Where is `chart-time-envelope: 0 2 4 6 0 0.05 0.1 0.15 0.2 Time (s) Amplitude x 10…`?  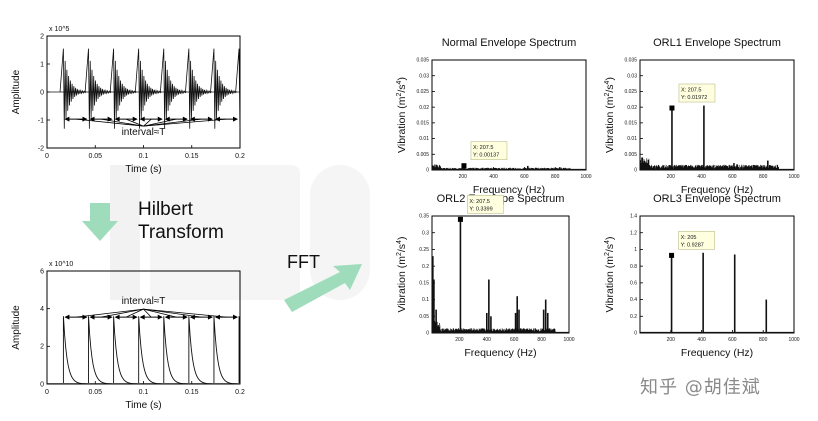
chart-time-envelope: 0 2 4 6 0 0.05 0.1 0.15 0.2 Time (s) Amplitude x 10… is located at coordinates (128, 336).